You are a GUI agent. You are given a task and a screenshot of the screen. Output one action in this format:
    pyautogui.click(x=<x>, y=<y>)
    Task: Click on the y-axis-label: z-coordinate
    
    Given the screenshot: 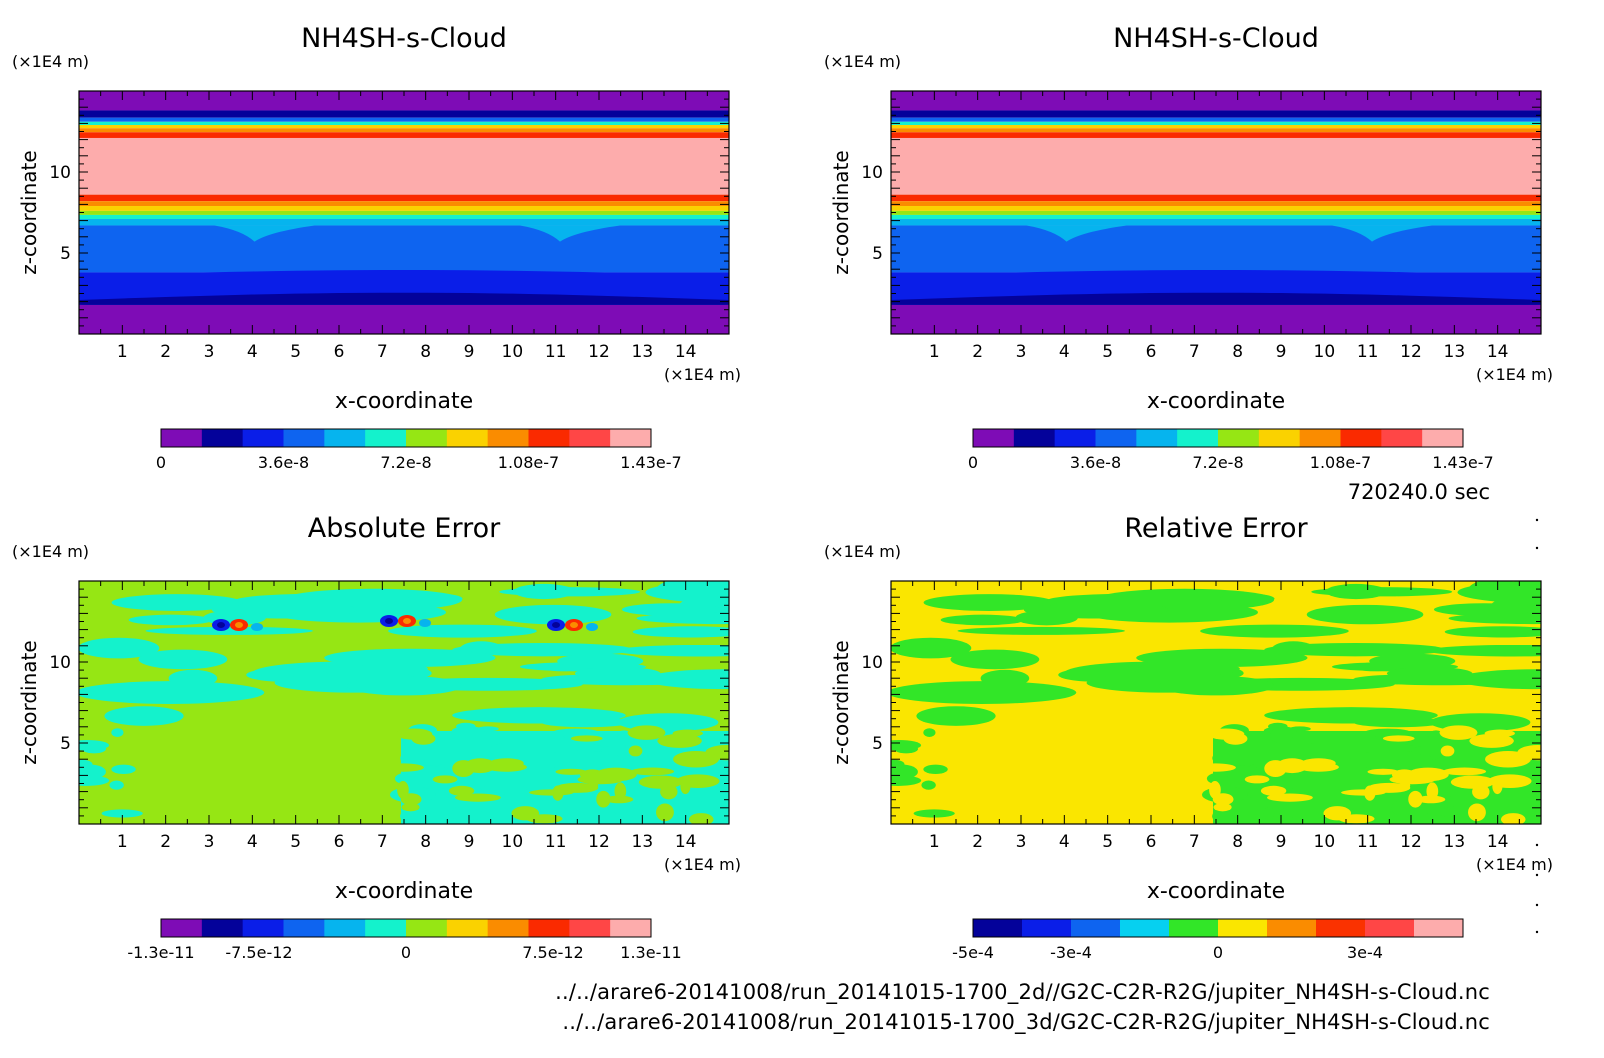 What is the action you would take?
    pyautogui.click(x=29, y=702)
    